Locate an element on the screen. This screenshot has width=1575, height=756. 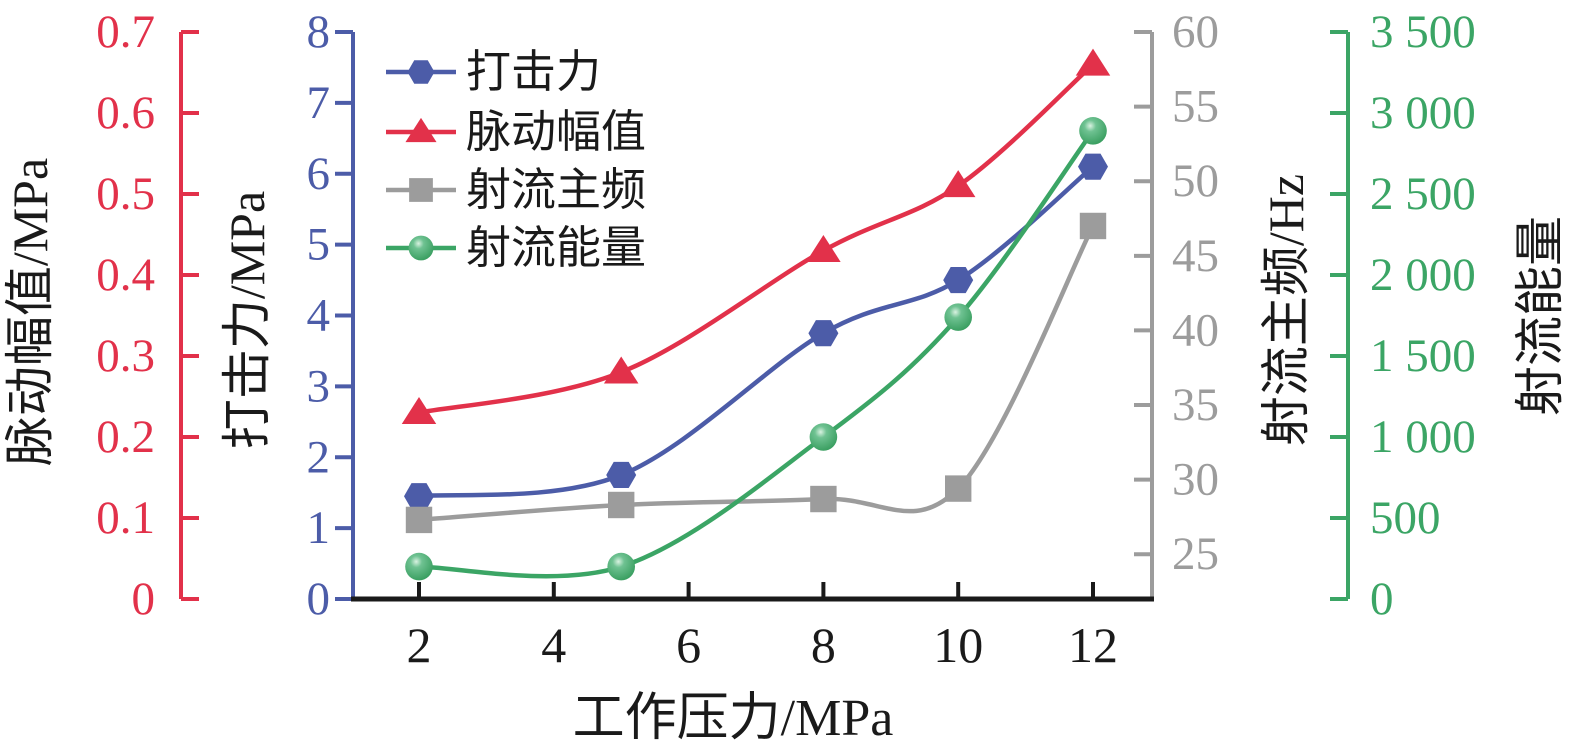
pulsation-tick-label: 0.3 is located at coordinates (125, 356).